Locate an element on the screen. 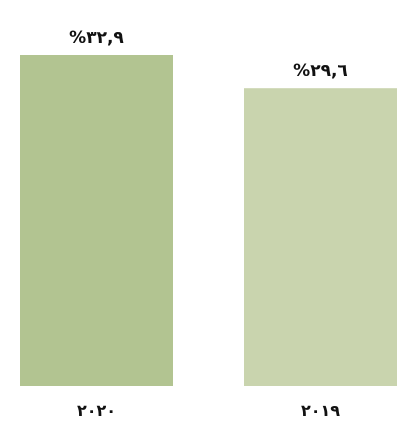 The image size is (398, 428). x-tick-label-0: ٢٠٢٠ is located at coordinates (96, 410).